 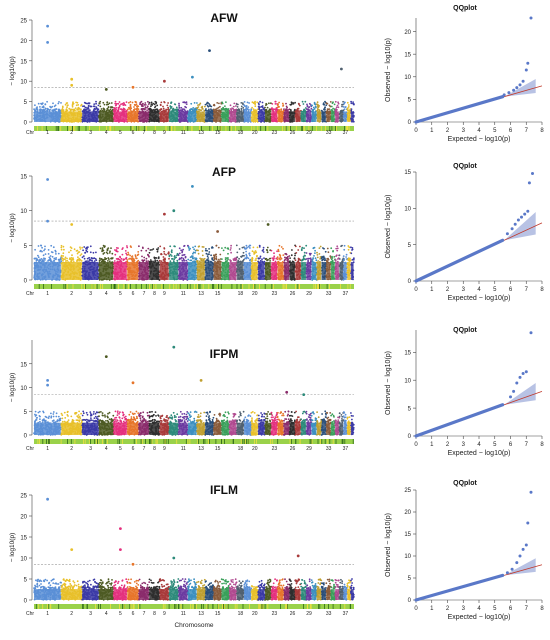 I want to click on chromosome-label: 15, so click(x=218, y=133).